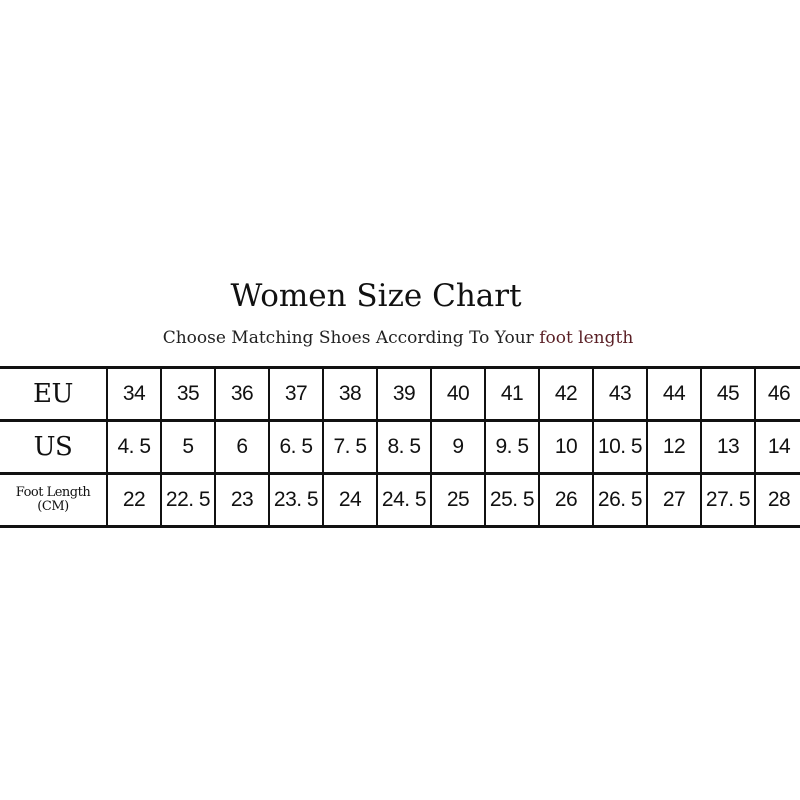 The height and width of the screenshot is (800, 800). I want to click on table-cell: 39, so click(403, 394).